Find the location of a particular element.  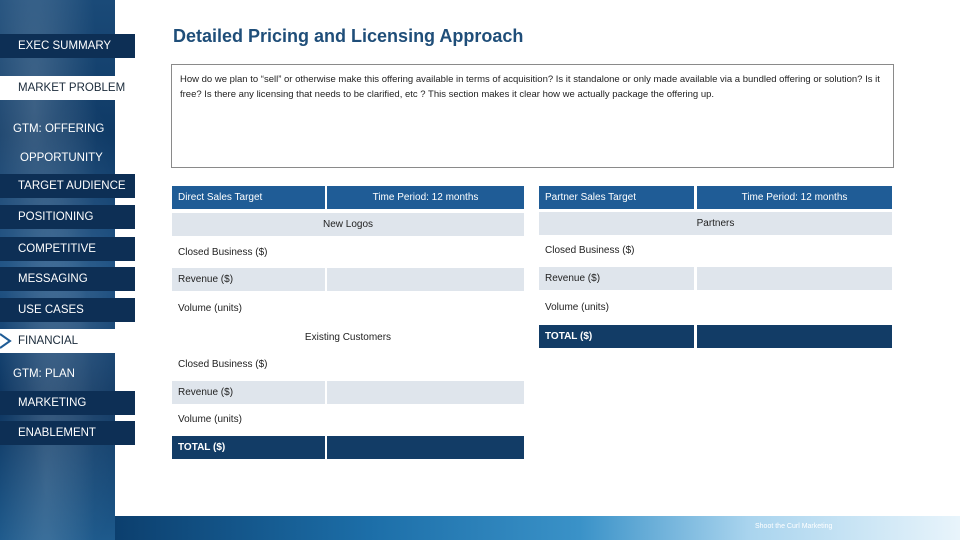

new-logos-row-label: Closed Business ($) is located at coordinates (248, 252).